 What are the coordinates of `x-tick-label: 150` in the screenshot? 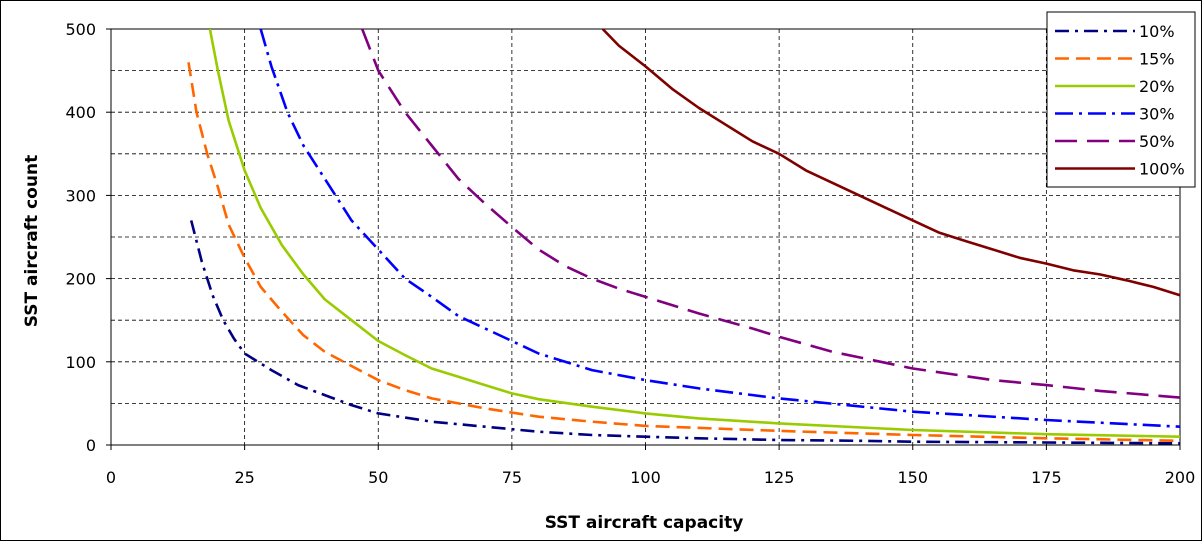 It's located at (912, 477).